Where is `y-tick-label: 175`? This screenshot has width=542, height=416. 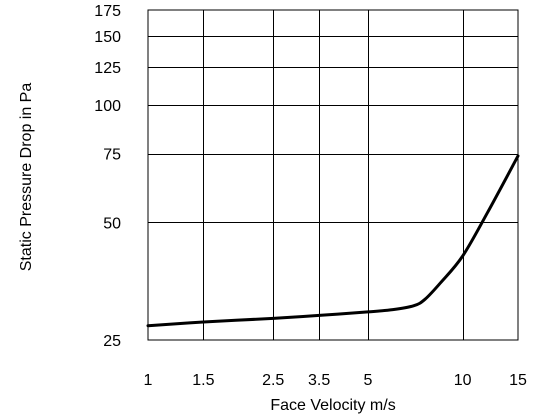
y-tick-label: 175 is located at coordinates (107, 11).